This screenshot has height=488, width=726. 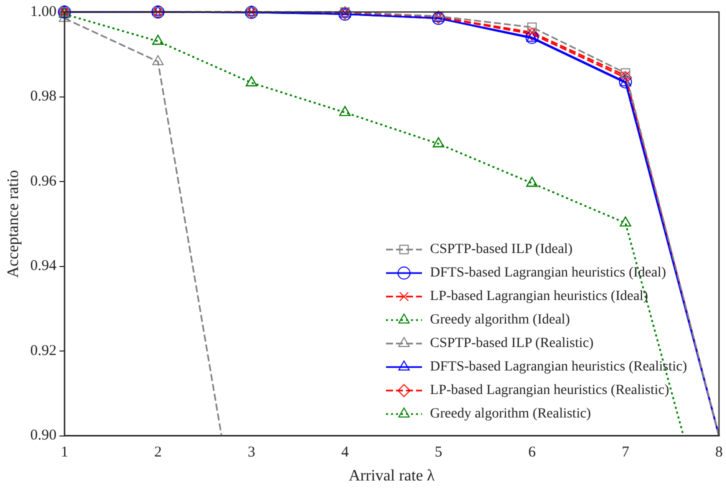 I want to click on x-tick-label: 3, so click(x=252, y=452).